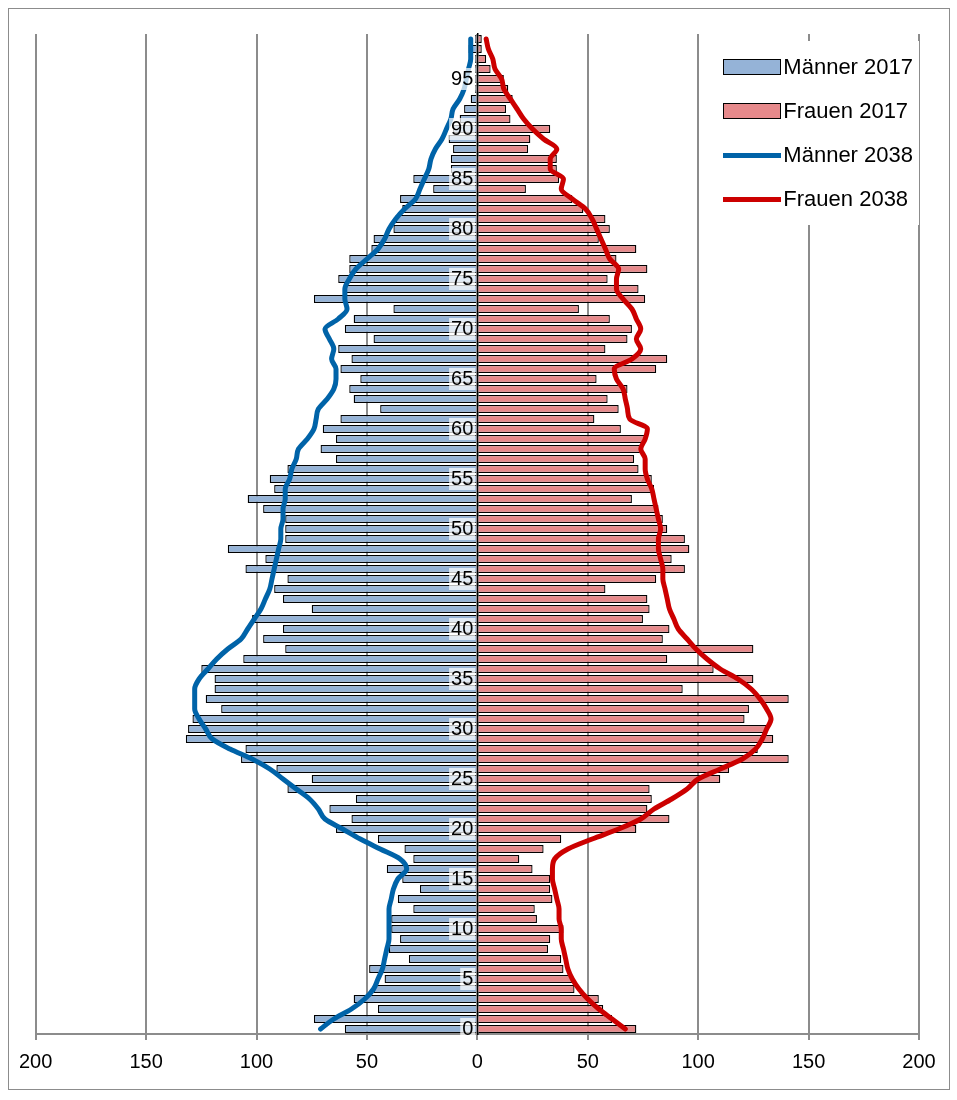 The image size is (957, 1100). Describe the element at coordinates (462, 527) in the screenshot. I see `y-tick-label: 50` at that location.